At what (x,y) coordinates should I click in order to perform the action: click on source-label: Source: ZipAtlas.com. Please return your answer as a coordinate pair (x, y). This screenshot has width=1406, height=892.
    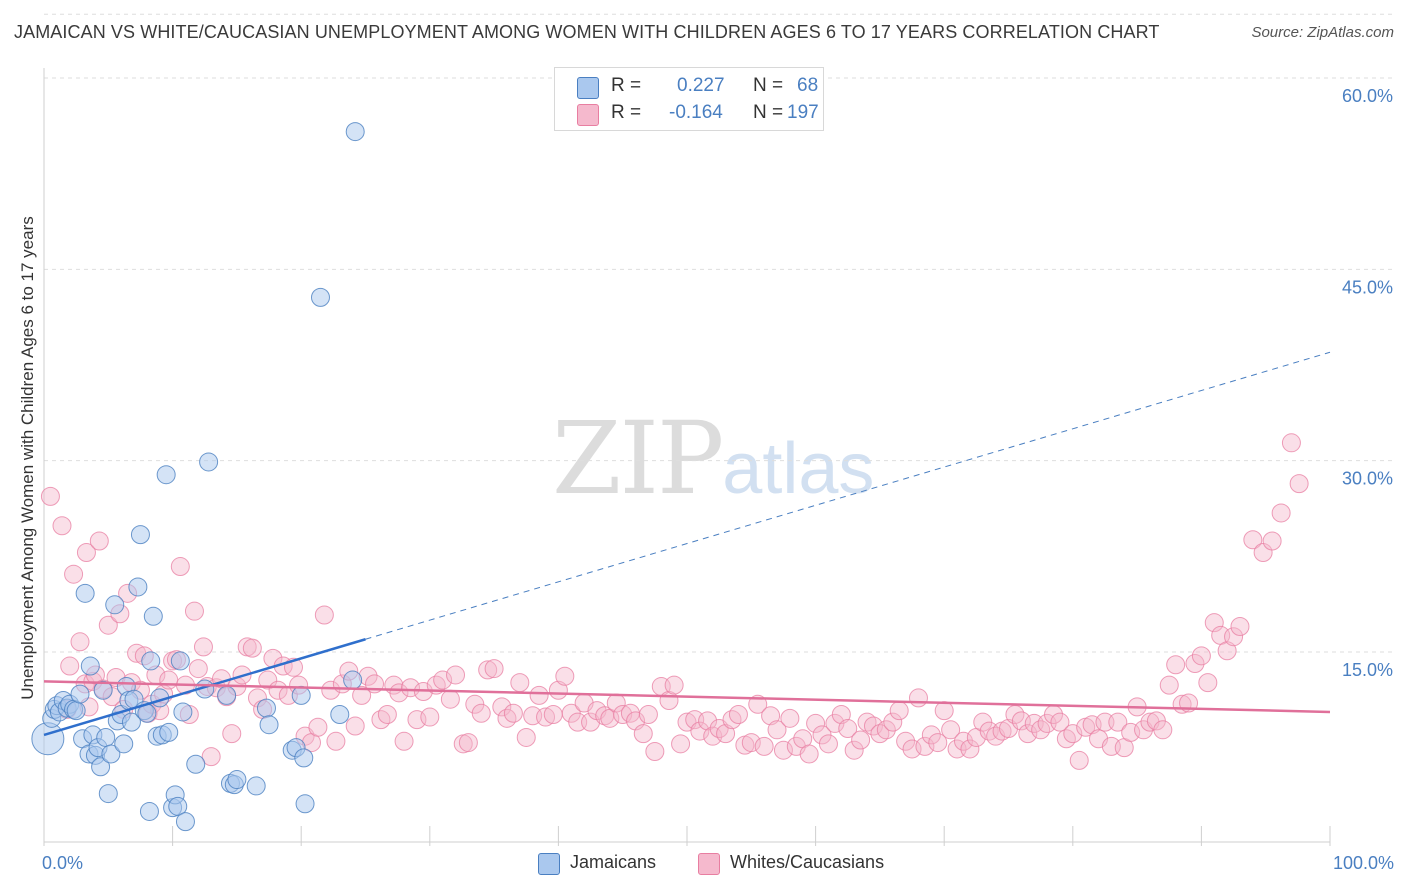
    Looking at the image, I should click on (1322, 32).